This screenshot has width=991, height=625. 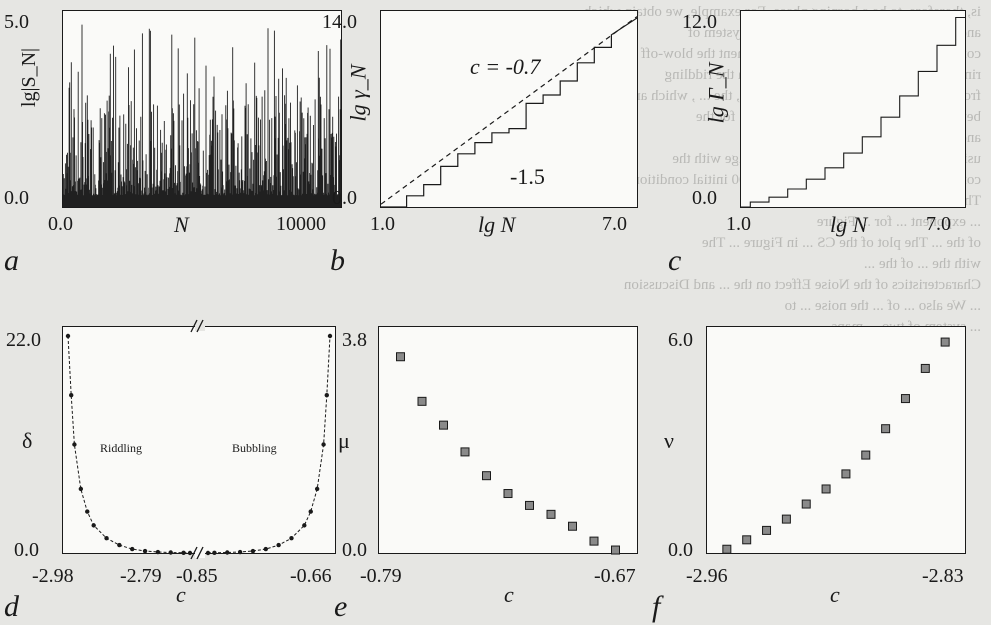 I want to click on panel-c-ytick-top: 12.0, so click(x=699, y=22).